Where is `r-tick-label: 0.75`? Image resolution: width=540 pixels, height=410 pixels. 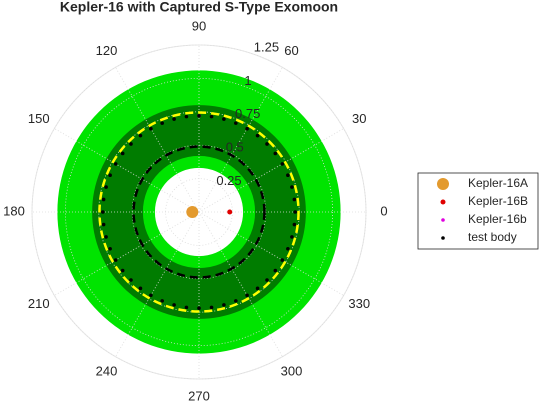 r-tick-label: 0.75 is located at coordinates (247, 113).